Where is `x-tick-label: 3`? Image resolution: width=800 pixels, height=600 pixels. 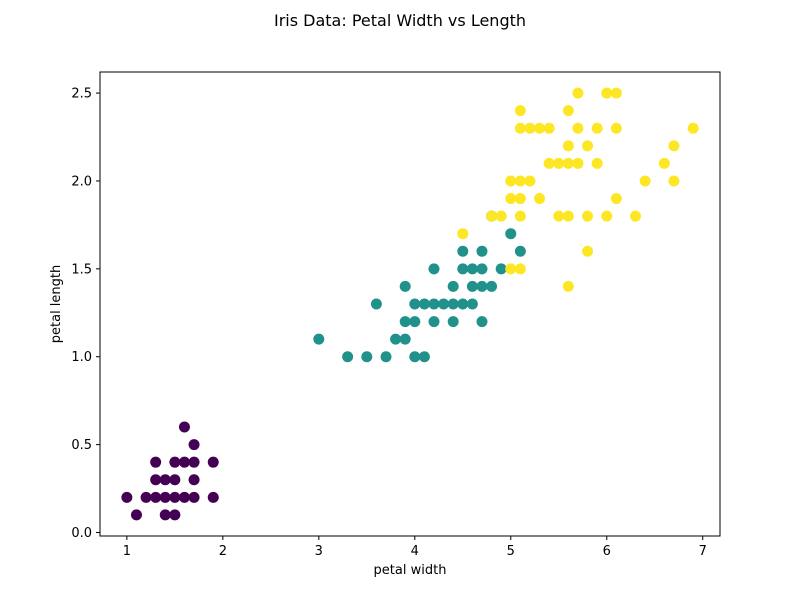 x-tick-label: 3 is located at coordinates (319, 551).